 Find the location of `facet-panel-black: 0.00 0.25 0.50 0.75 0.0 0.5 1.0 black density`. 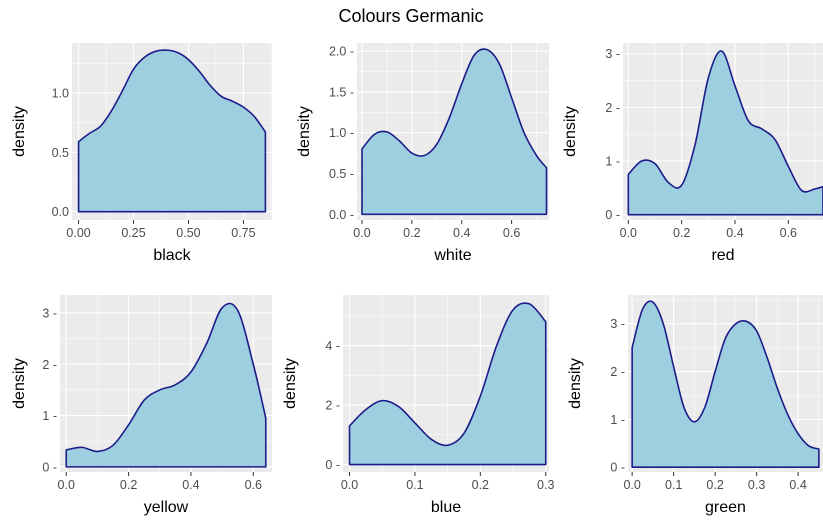

facet-panel-black: 0.00 0.25 0.50 0.75 0.0 0.5 1.0 black density is located at coordinates (141, 153).